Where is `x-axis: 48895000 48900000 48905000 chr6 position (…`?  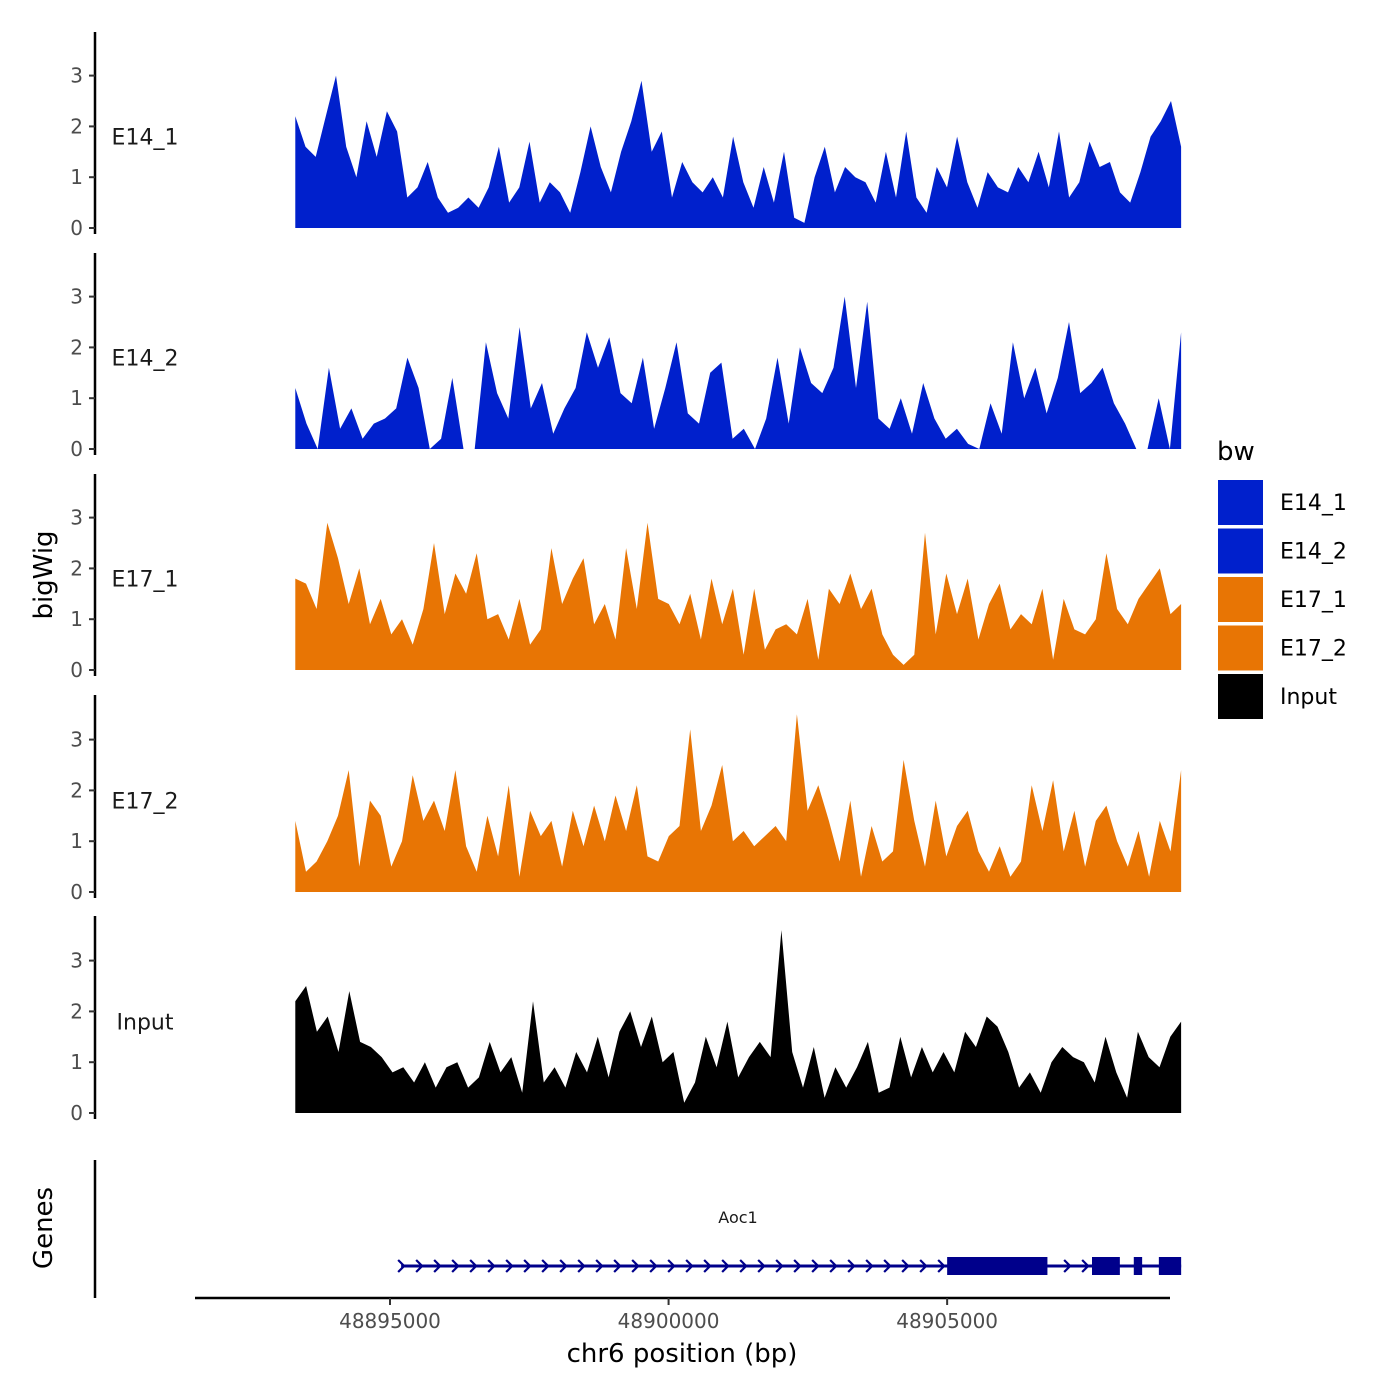
x-axis: 48895000 48900000 48905000 chr6 position (… is located at coordinates (682, 1332).